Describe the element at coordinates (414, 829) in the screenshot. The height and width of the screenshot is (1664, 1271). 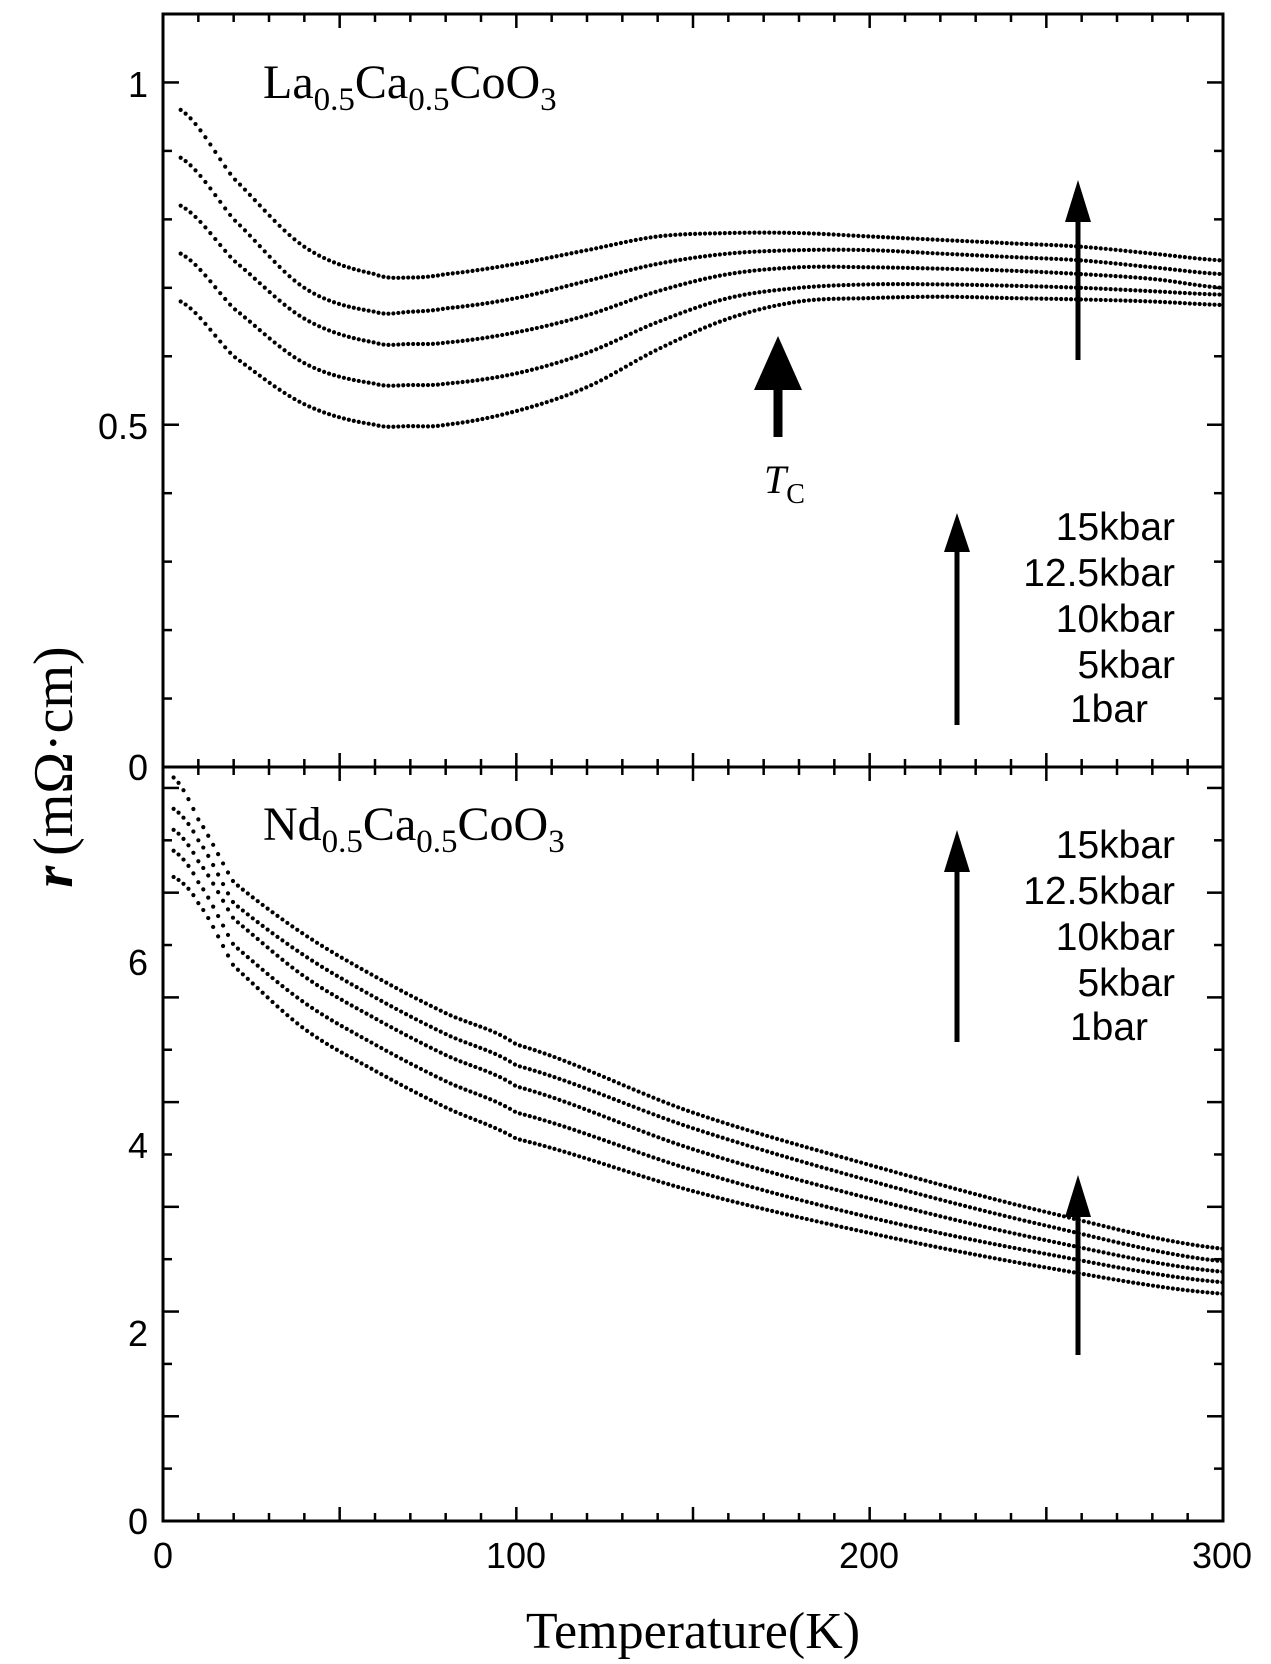
I see `bottom-compound-label: Nd0.5Ca0.5CoO3` at that location.